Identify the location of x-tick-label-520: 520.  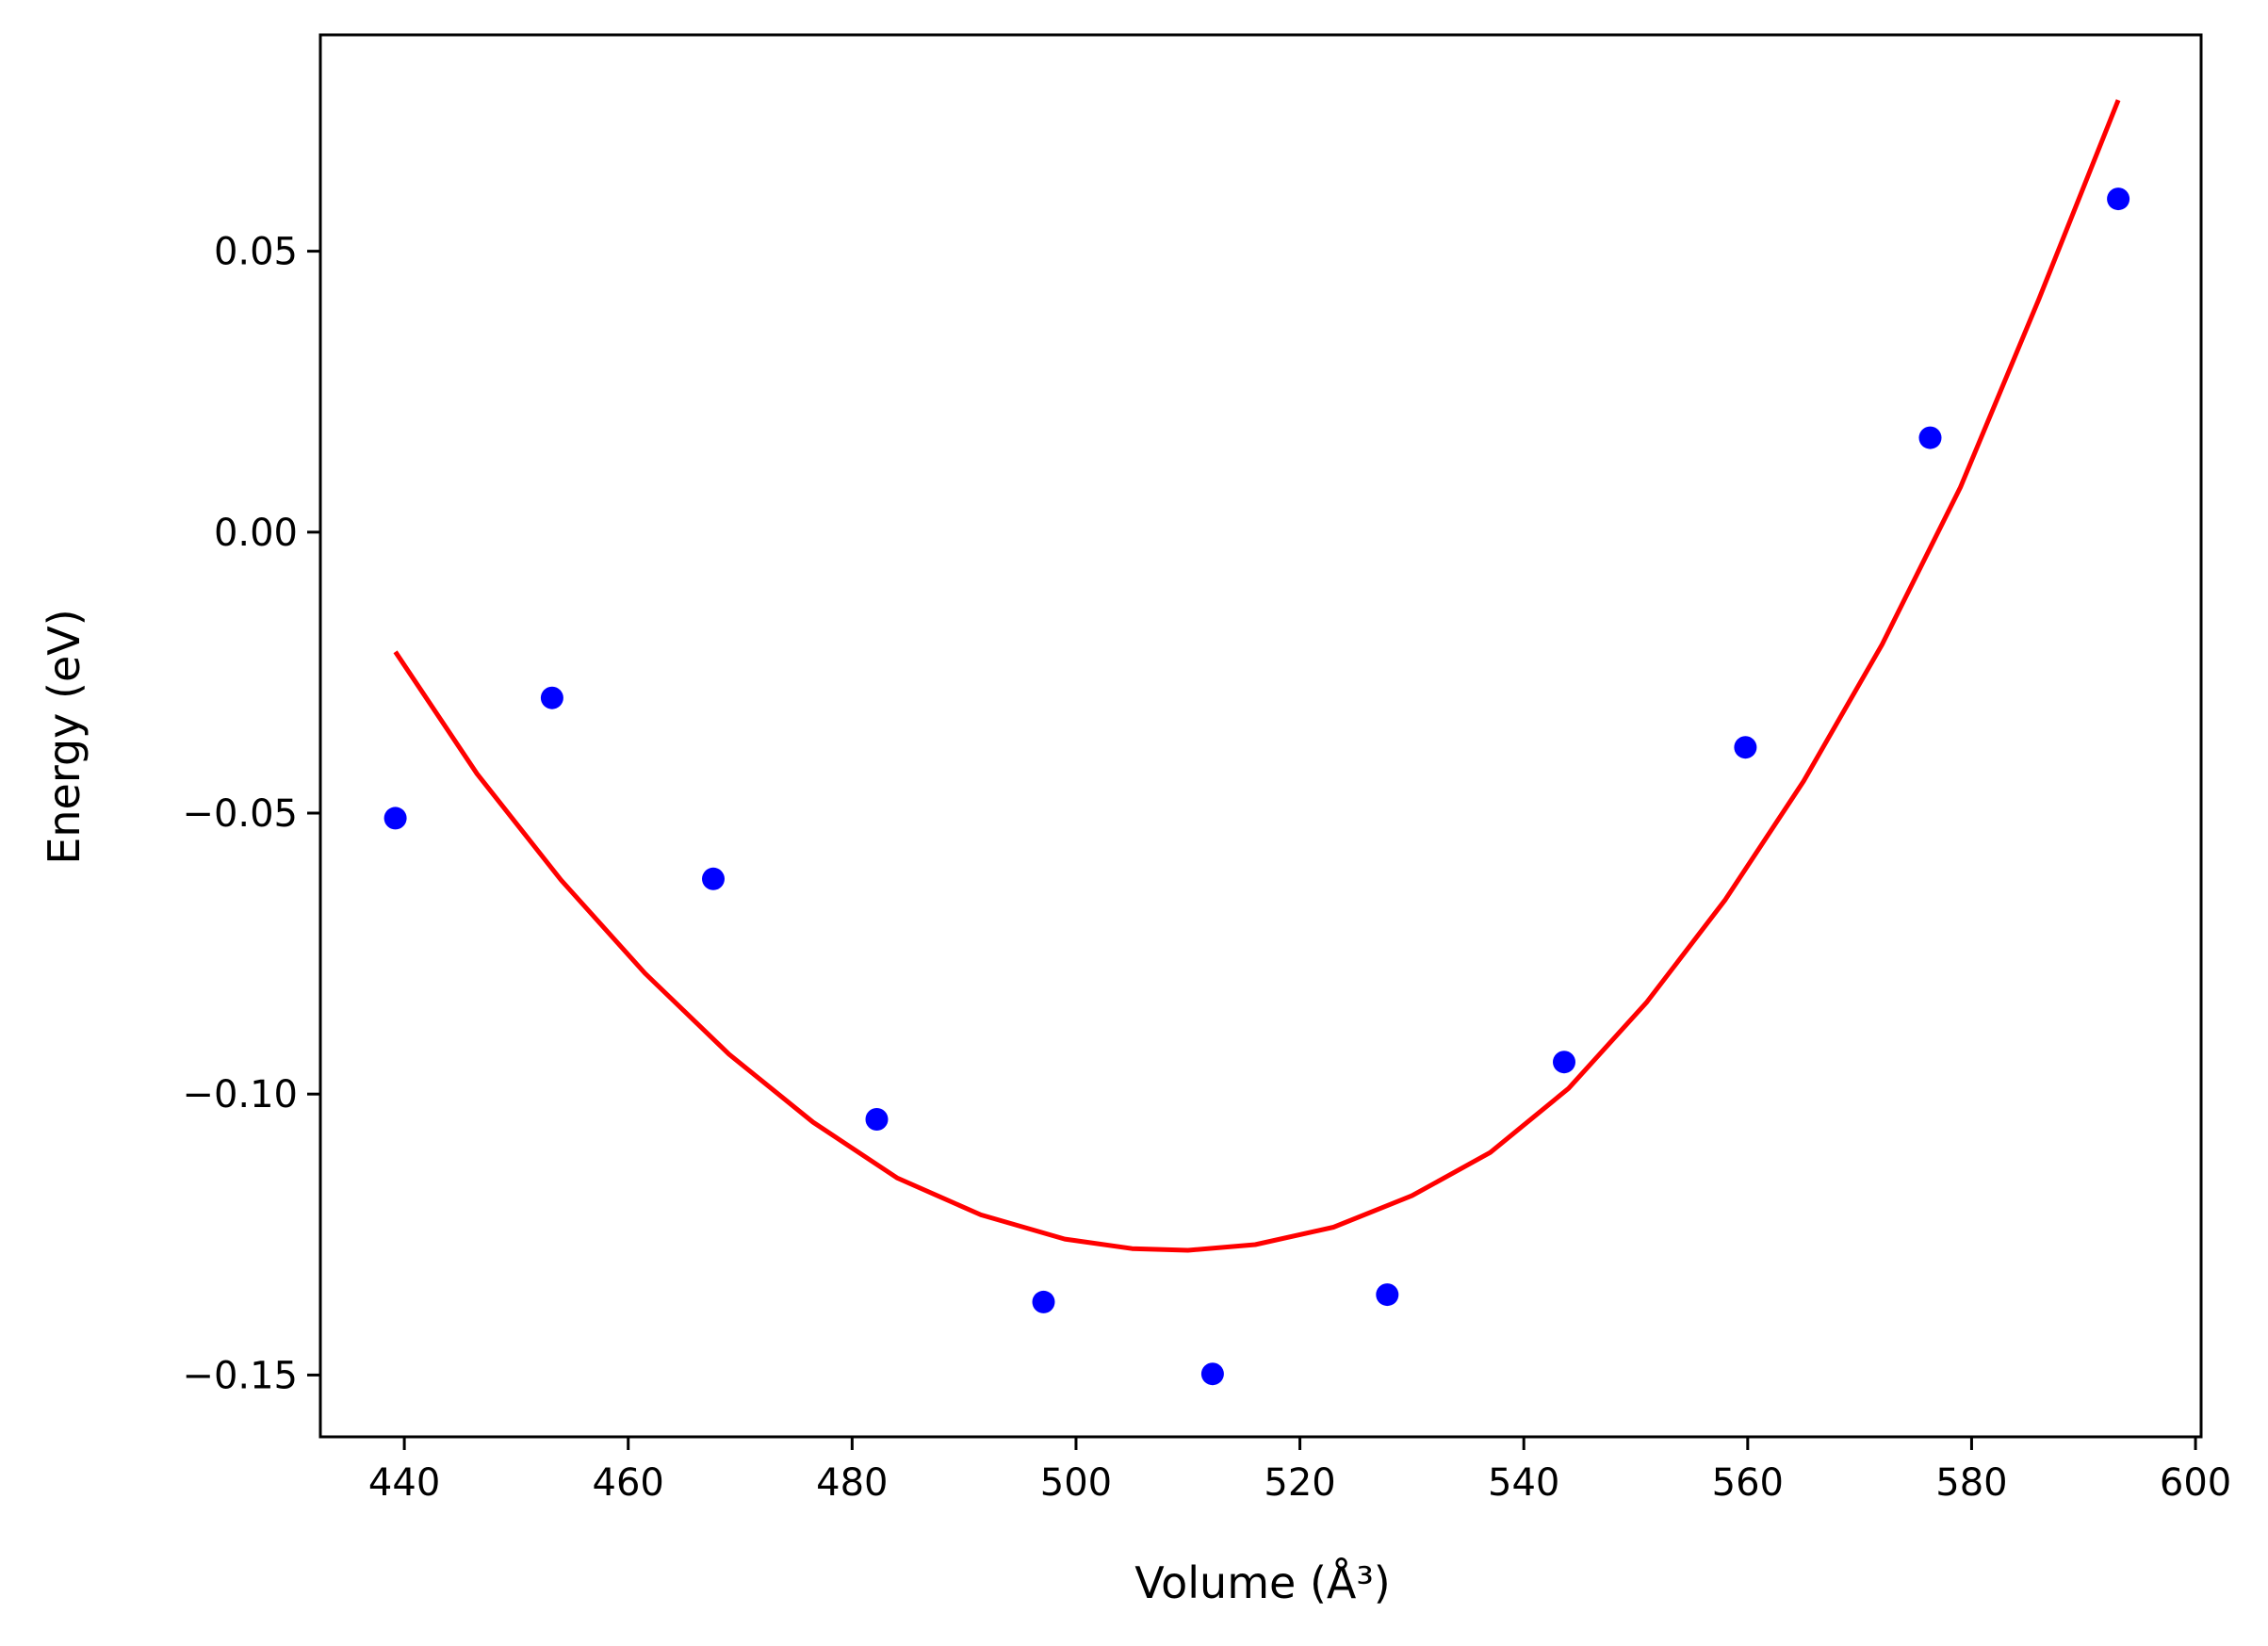
(1299, 1483).